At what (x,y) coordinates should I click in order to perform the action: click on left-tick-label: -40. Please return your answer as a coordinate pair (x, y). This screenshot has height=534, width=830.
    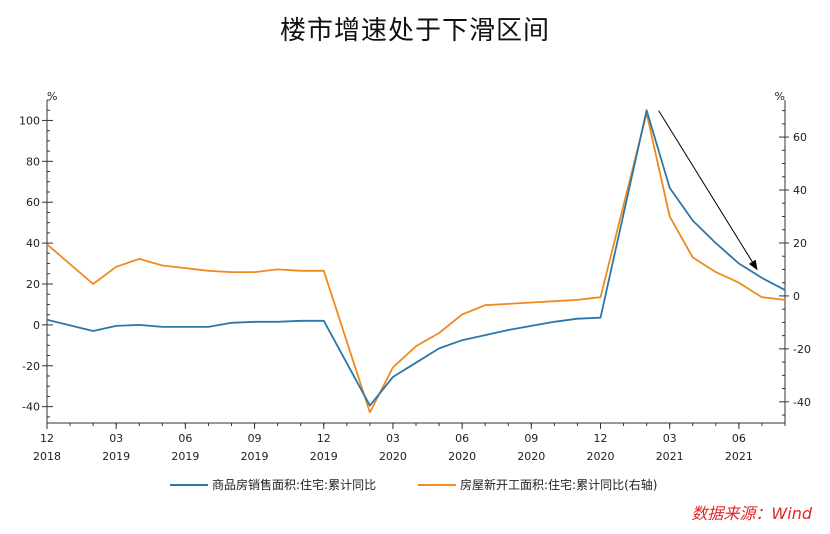
    Looking at the image, I should click on (31, 407).